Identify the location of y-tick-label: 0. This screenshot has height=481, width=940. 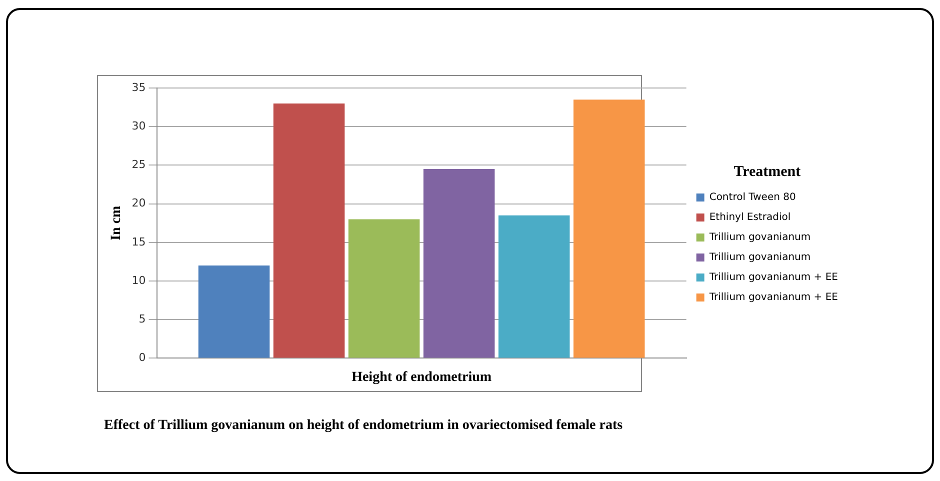
(142, 357).